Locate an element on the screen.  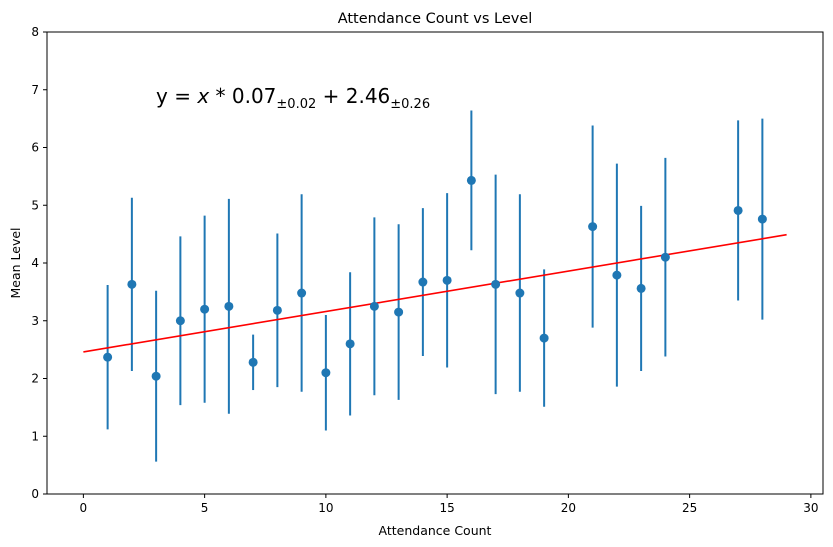
y-axis: 0 1 2 3 4 5 6 7 8 is located at coordinates (39, 263).